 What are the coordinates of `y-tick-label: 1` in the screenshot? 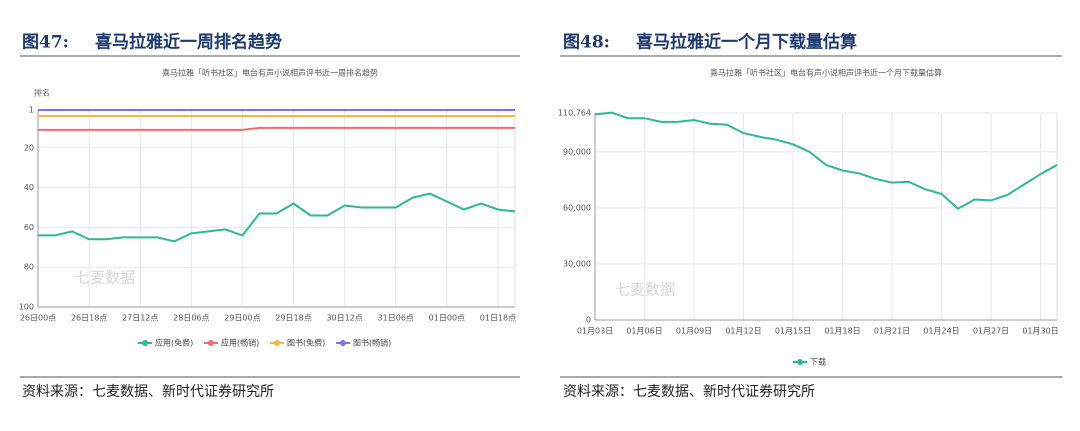 It's located at (31, 110).